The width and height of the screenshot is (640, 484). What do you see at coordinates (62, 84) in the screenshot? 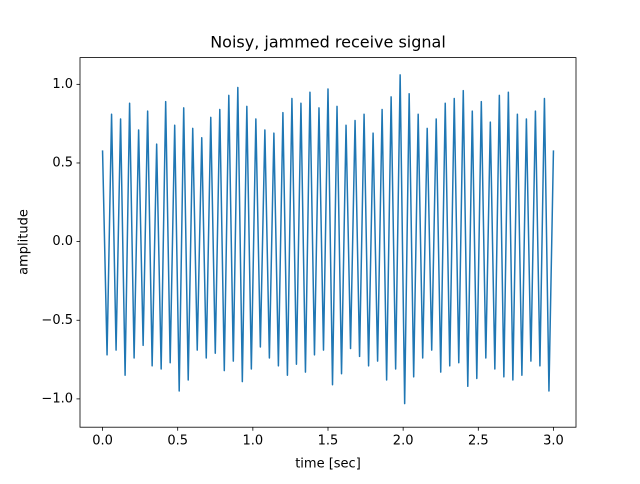
I see `y-tick-label: 1.0` at bounding box center [62, 84].